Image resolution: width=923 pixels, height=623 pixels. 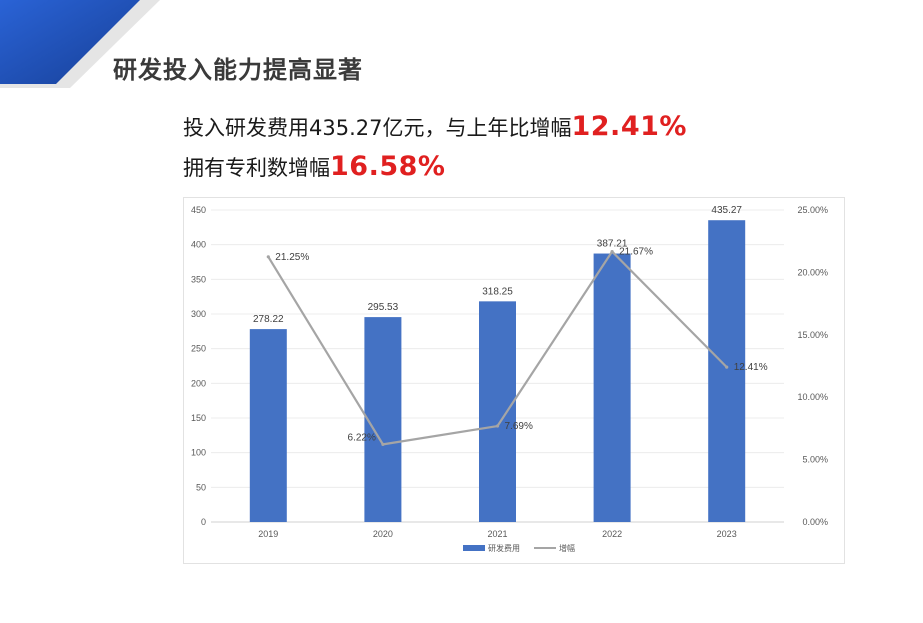 I want to click on y-left-tick-label: 150, so click(x=198, y=418).